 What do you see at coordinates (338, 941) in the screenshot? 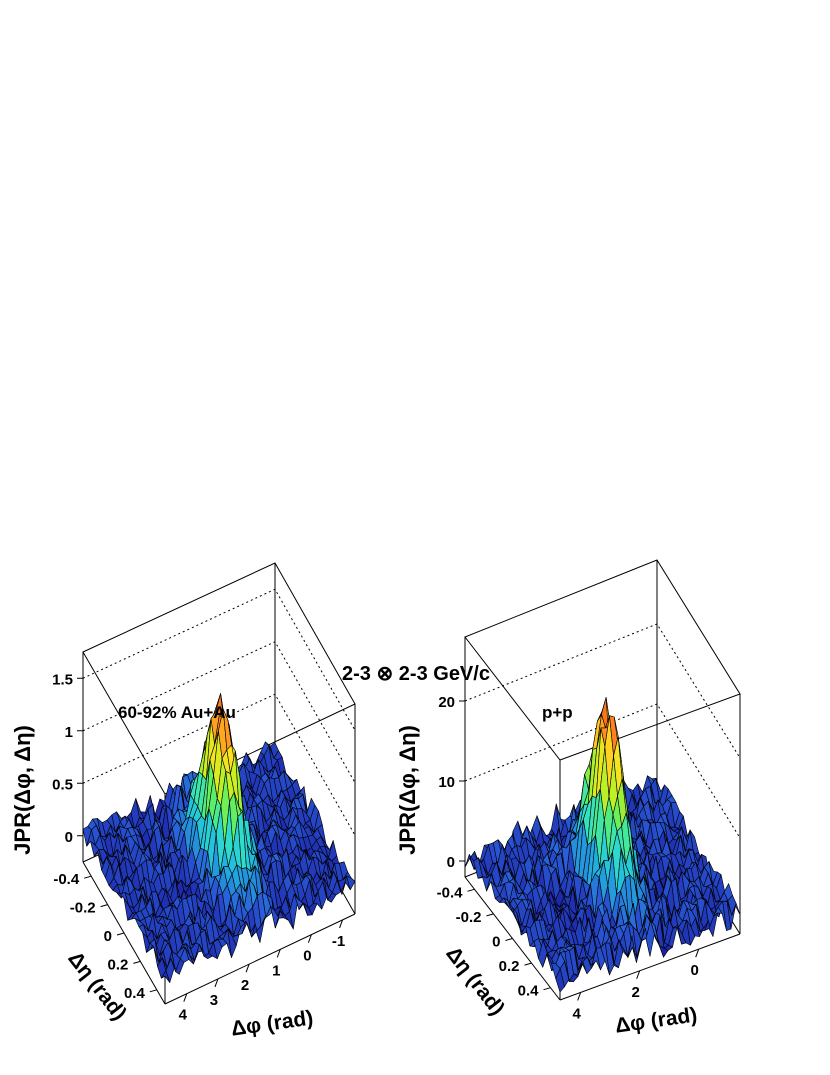
I see `x-tick-label: -1` at bounding box center [338, 941].